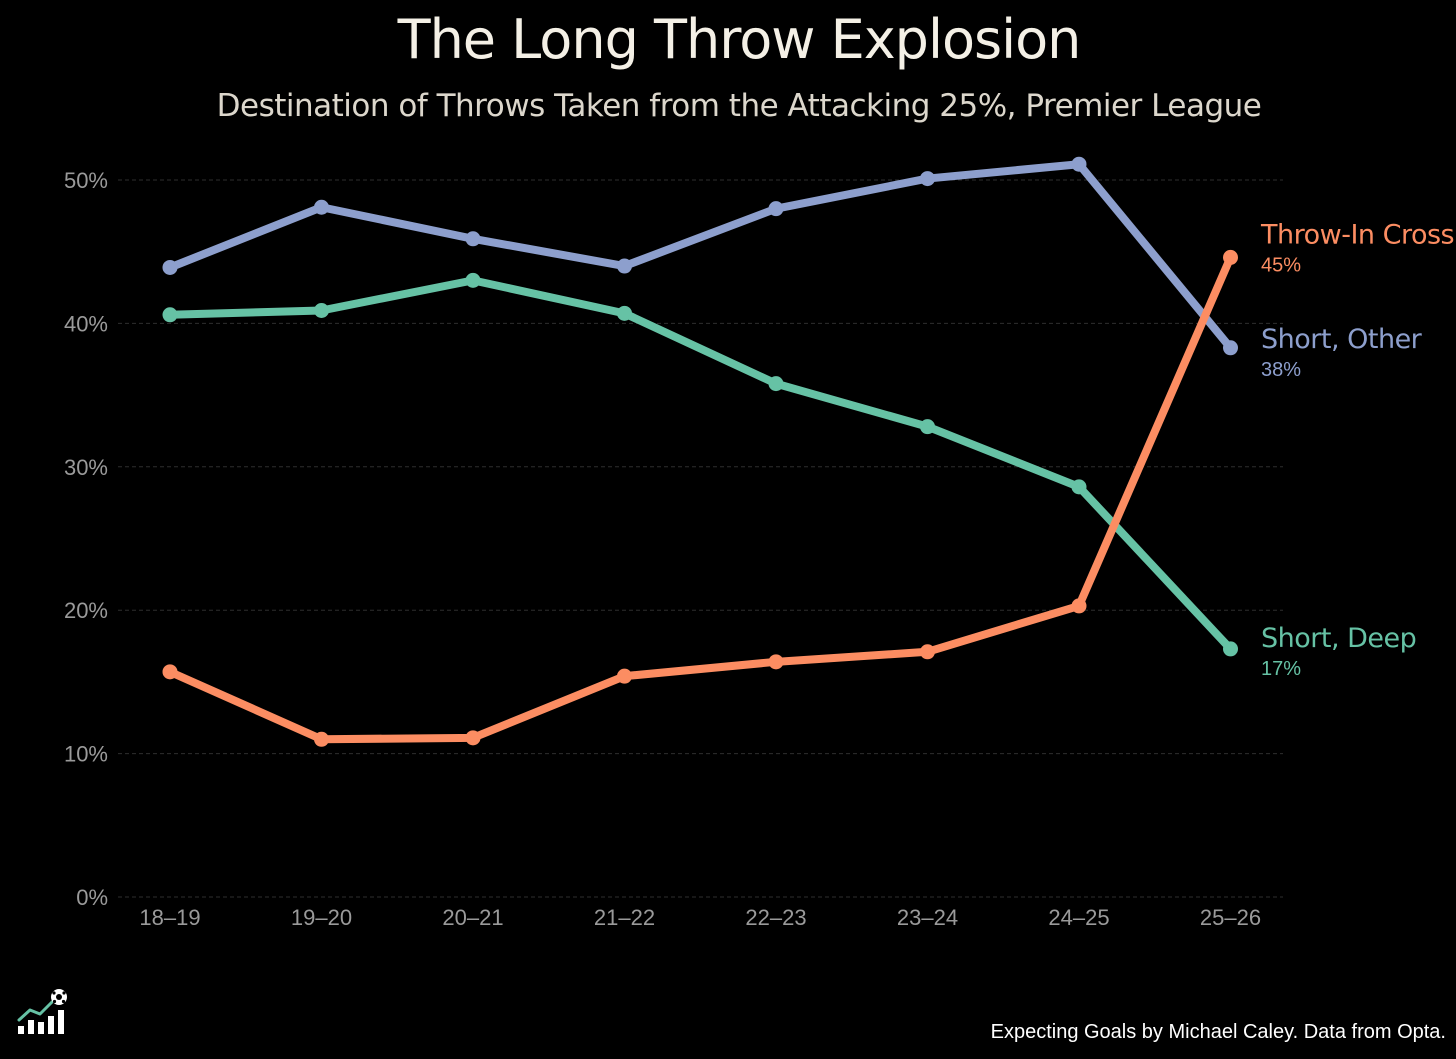 This screenshot has width=1456, height=1059. I want to click on y-tick-label: 0%, so click(92, 897).